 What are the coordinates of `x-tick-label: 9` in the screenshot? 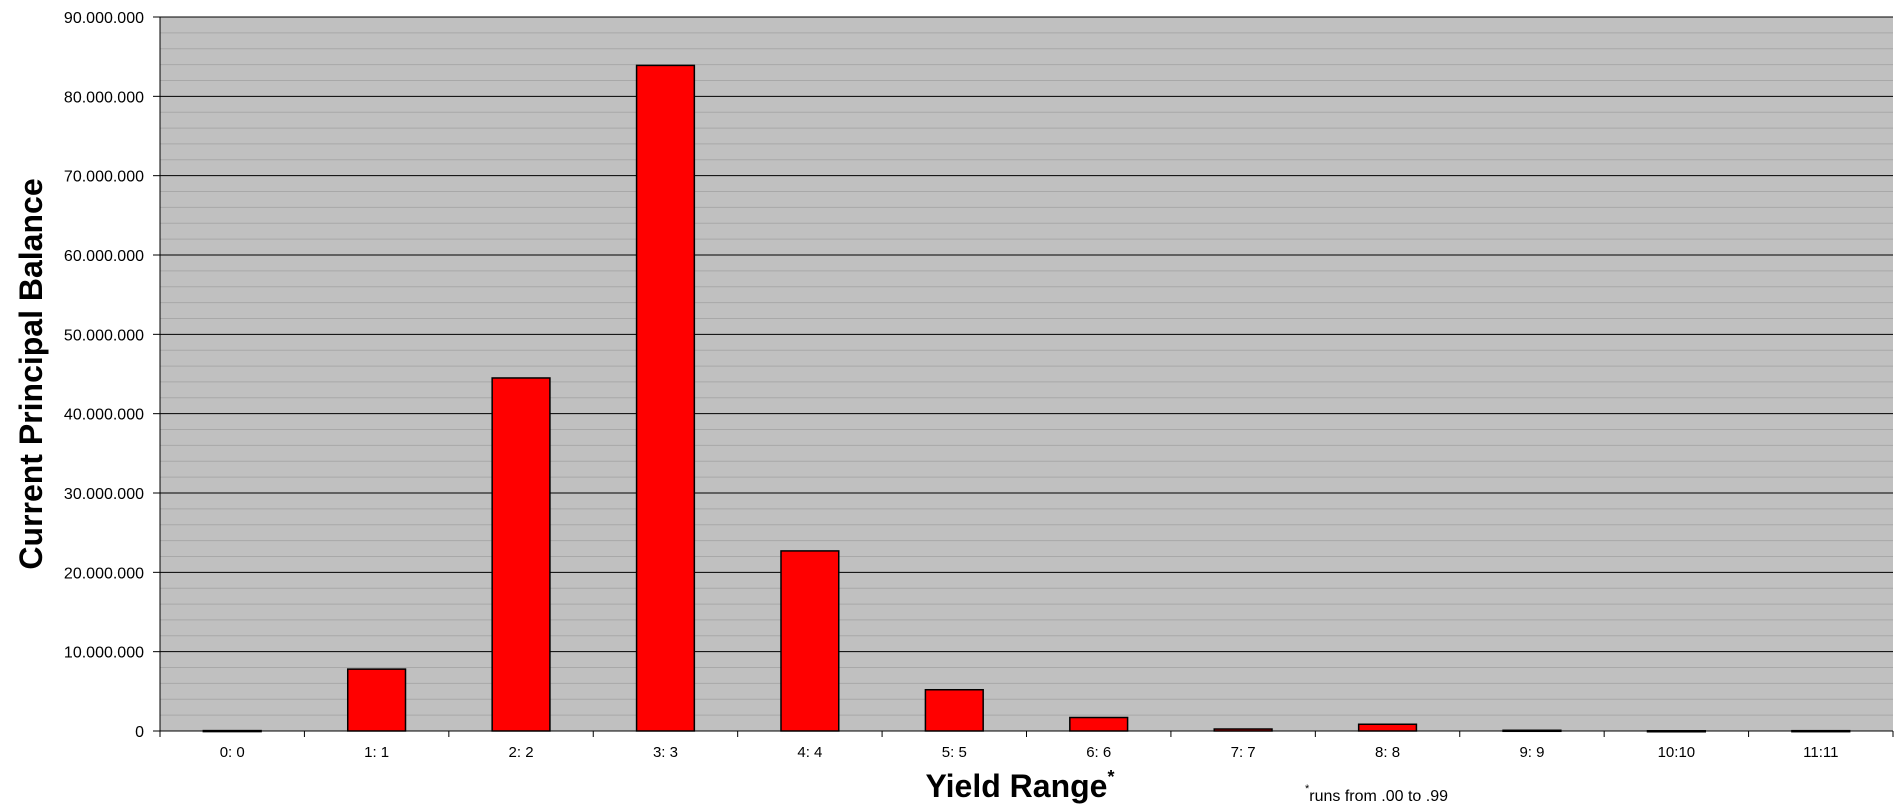 It's located at (1531, 752).